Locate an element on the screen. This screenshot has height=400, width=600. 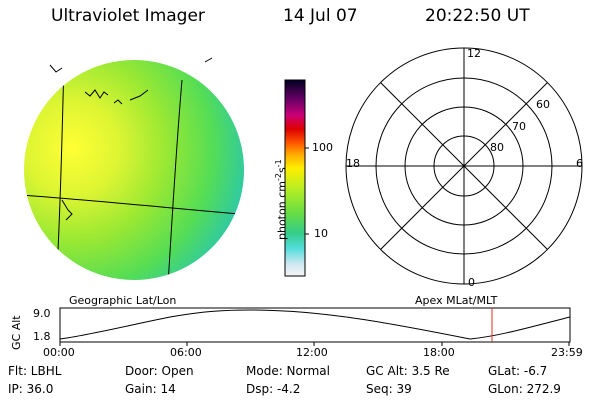
altitude-curve is located at coordinates (315, 324).